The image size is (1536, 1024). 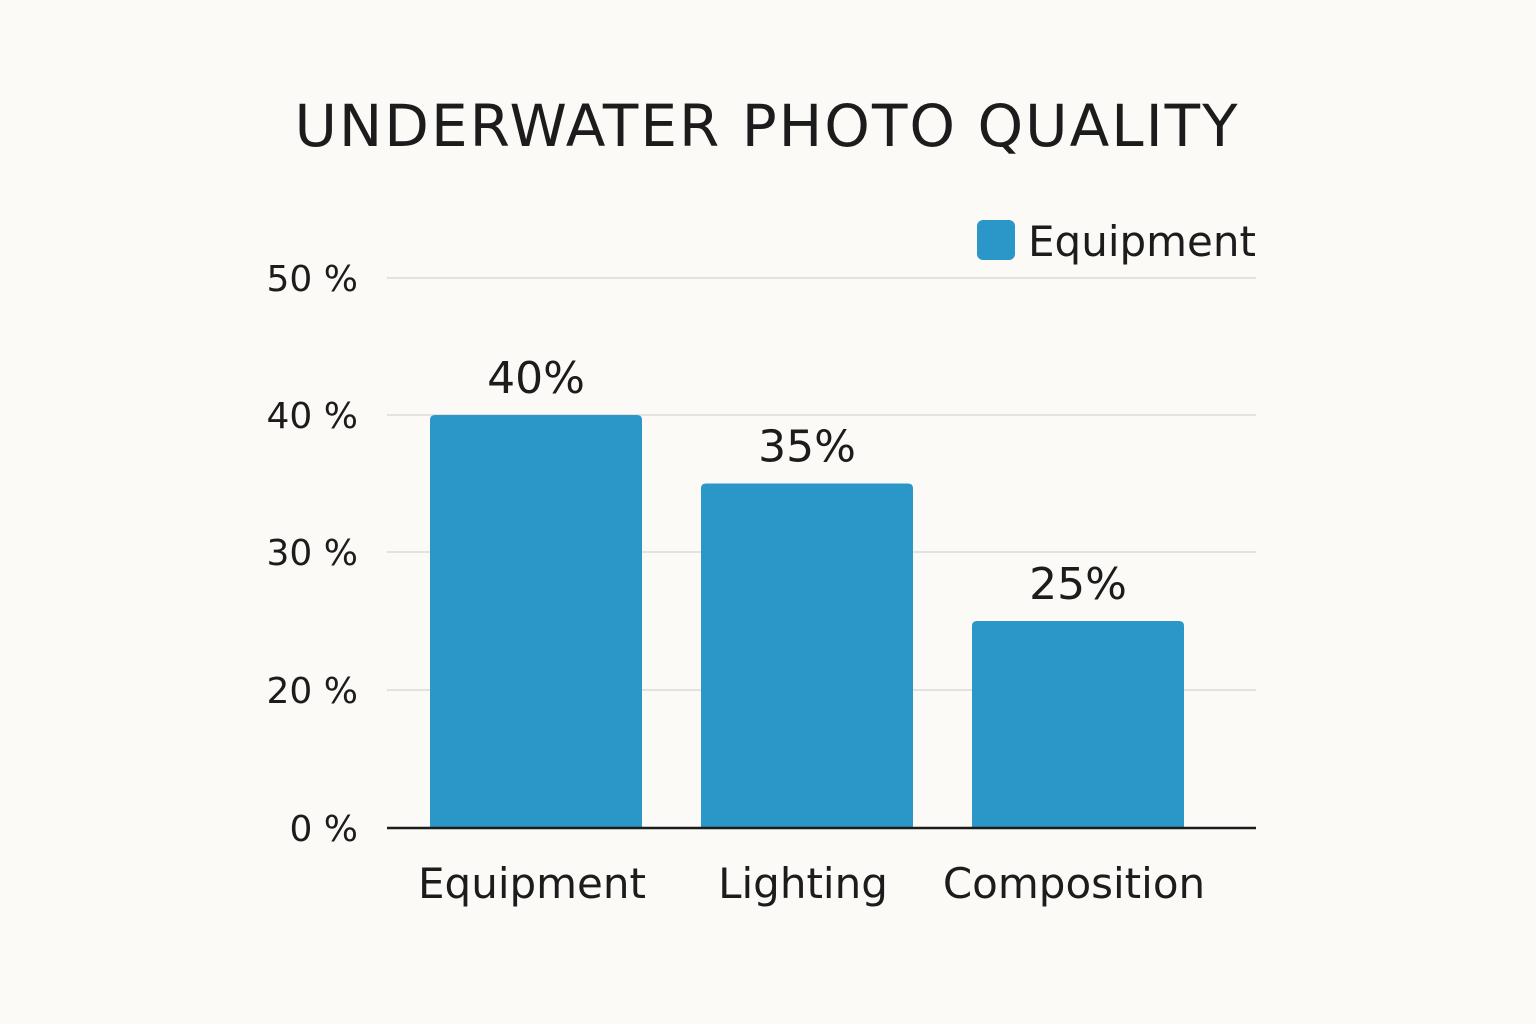 I want to click on legend: Equipment, so click(x=1116, y=241).